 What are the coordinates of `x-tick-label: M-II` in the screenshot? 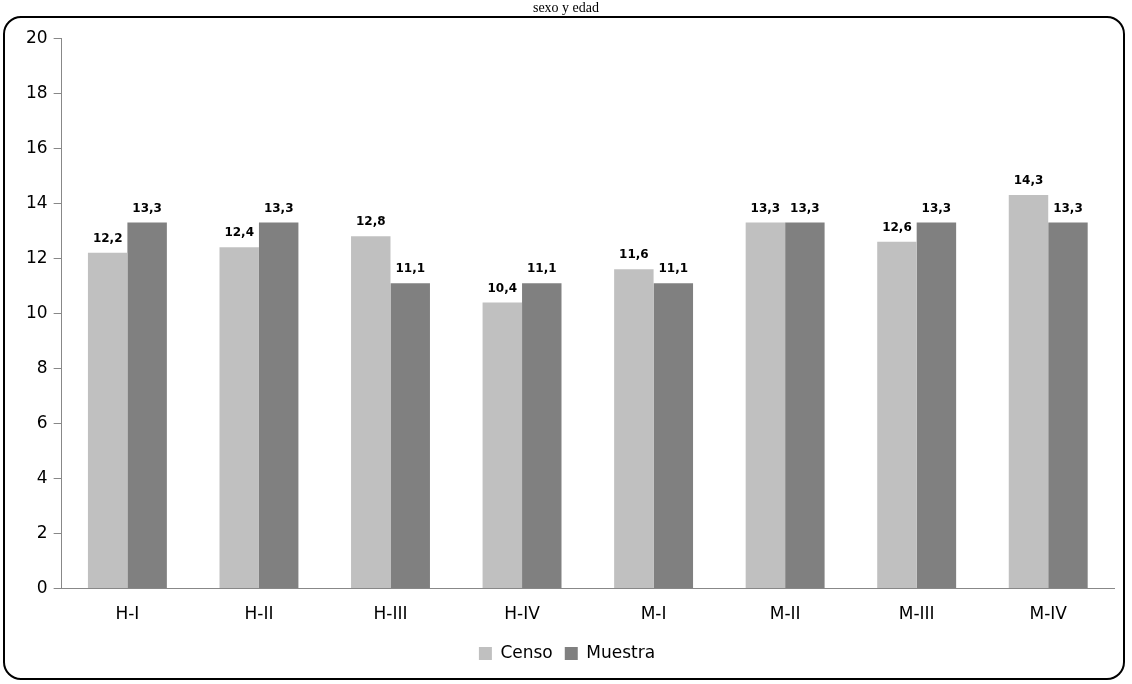 It's located at (785, 613).